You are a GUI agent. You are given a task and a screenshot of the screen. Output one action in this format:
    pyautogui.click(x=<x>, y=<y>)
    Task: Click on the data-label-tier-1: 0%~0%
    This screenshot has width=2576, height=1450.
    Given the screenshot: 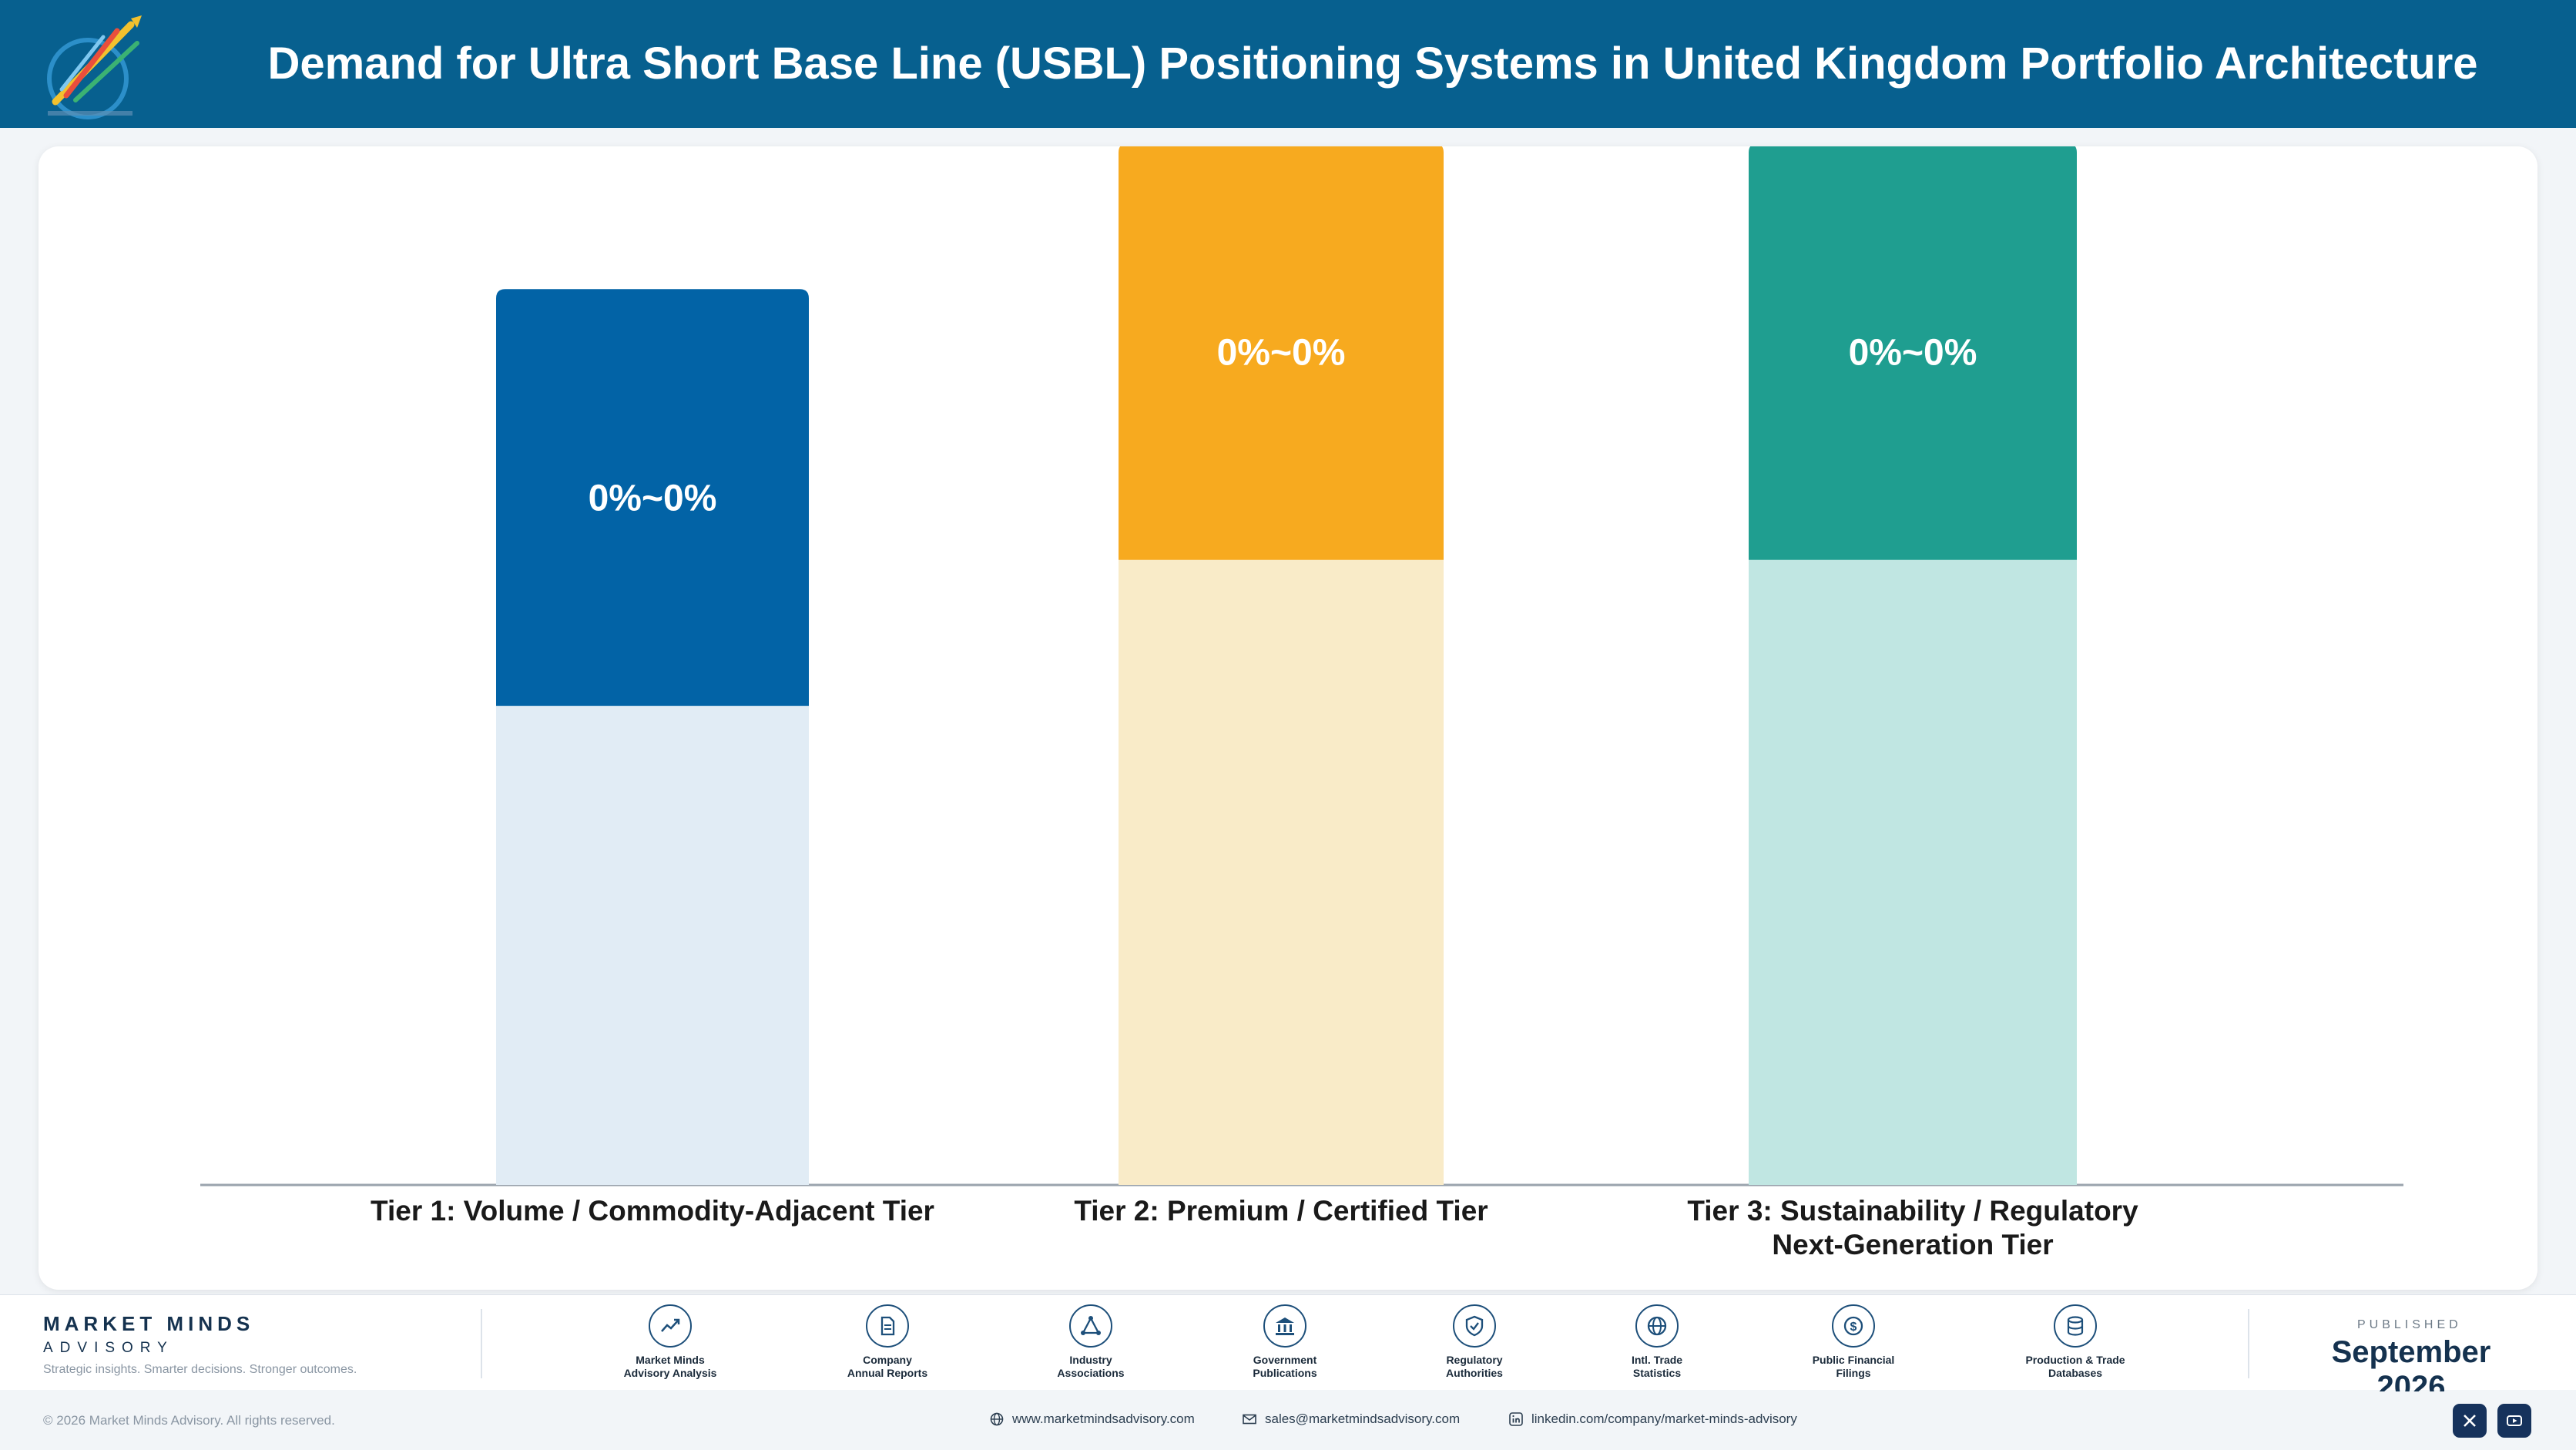 What is the action you would take?
    pyautogui.click(x=653, y=498)
    